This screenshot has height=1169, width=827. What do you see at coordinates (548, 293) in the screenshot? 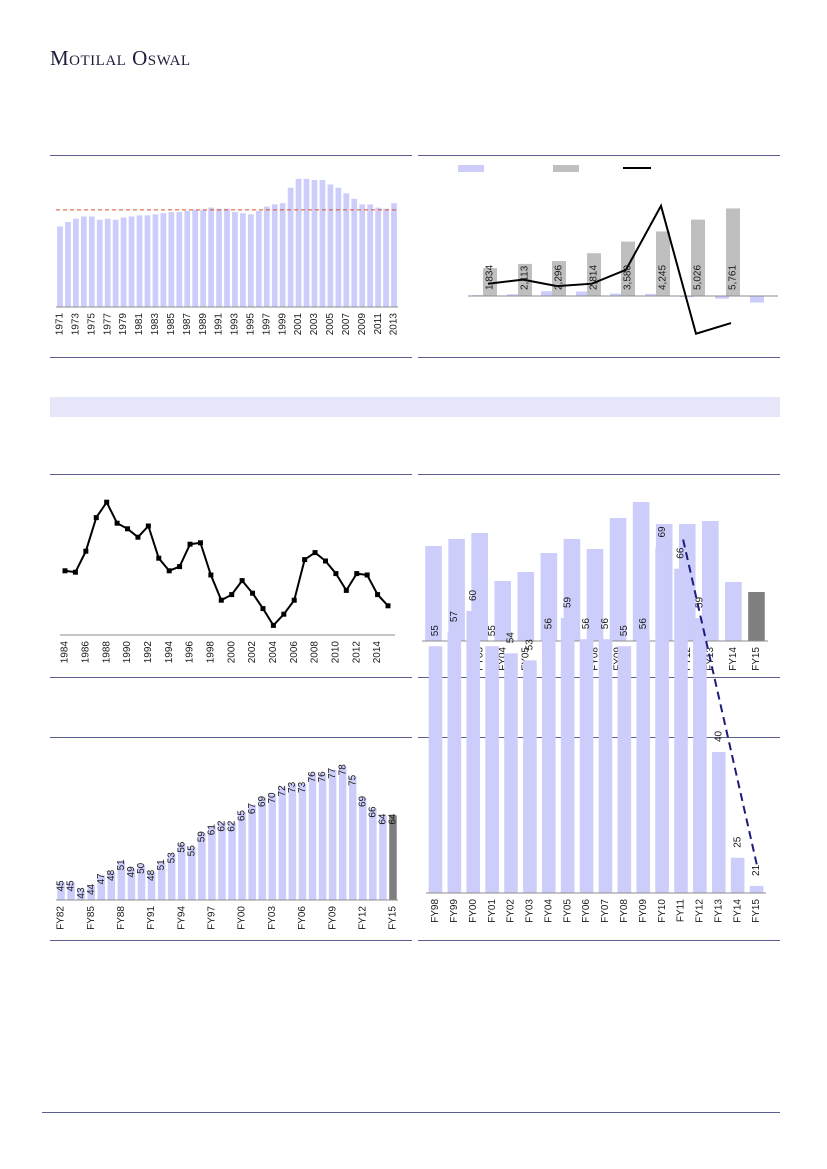
I see `light-bar-FY09` at bounding box center [548, 293].